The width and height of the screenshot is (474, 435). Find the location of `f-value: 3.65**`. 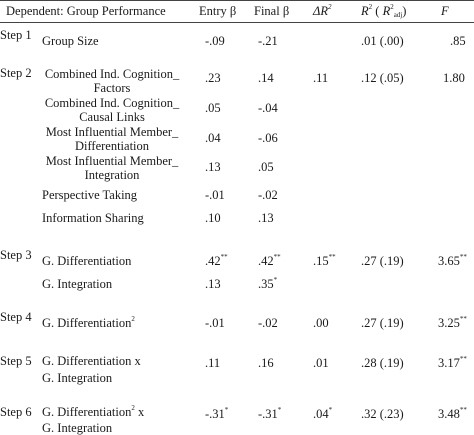

f-value: 3.65** is located at coordinates (452, 261).